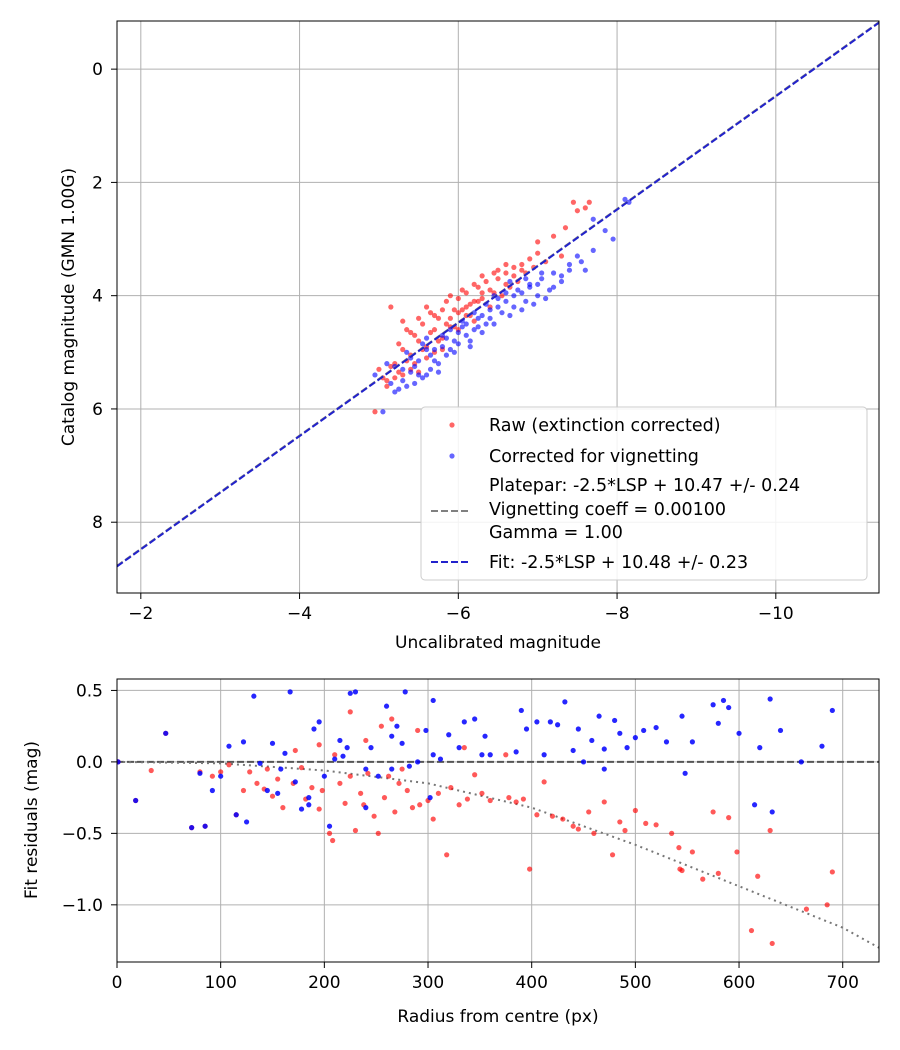  Describe the element at coordinates (97, 410) in the screenshot. I see `top-y-tick-label: 6` at that location.